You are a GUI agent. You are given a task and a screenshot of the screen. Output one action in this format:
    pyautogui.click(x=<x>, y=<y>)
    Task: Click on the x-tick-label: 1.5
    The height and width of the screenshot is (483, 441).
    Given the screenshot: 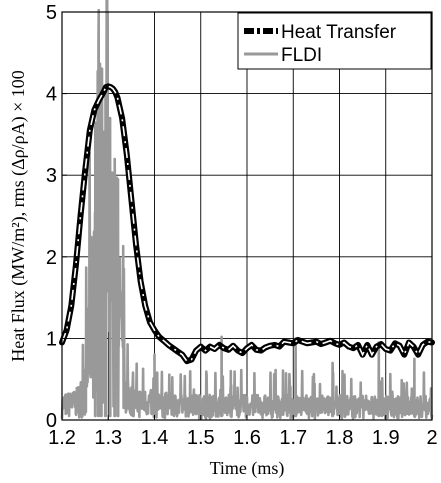 What is the action you would take?
    pyautogui.click(x=201, y=438)
    